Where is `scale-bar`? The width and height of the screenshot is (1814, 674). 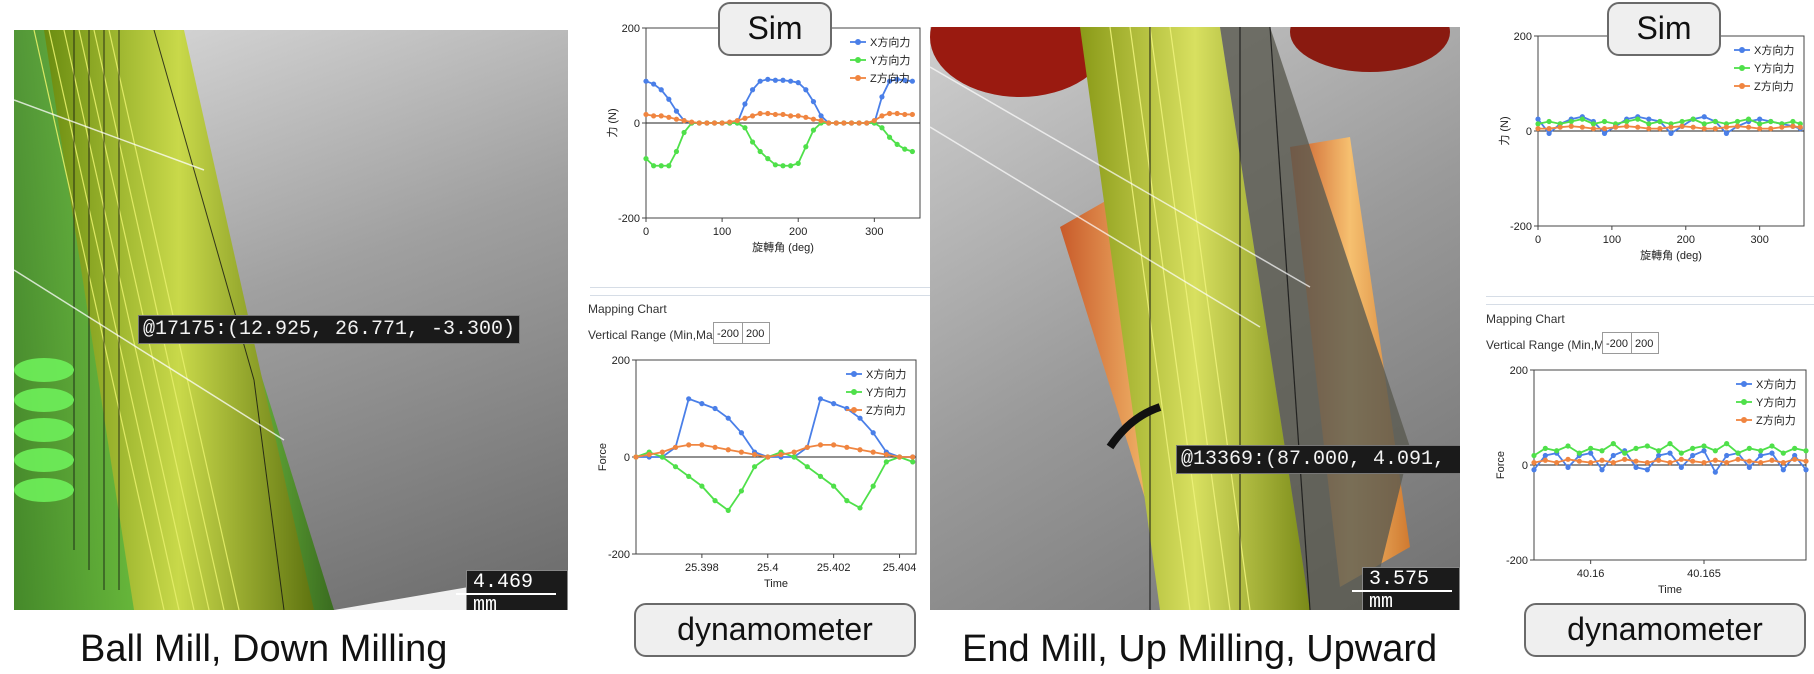
scale-bar is located at coordinates (506, 594).